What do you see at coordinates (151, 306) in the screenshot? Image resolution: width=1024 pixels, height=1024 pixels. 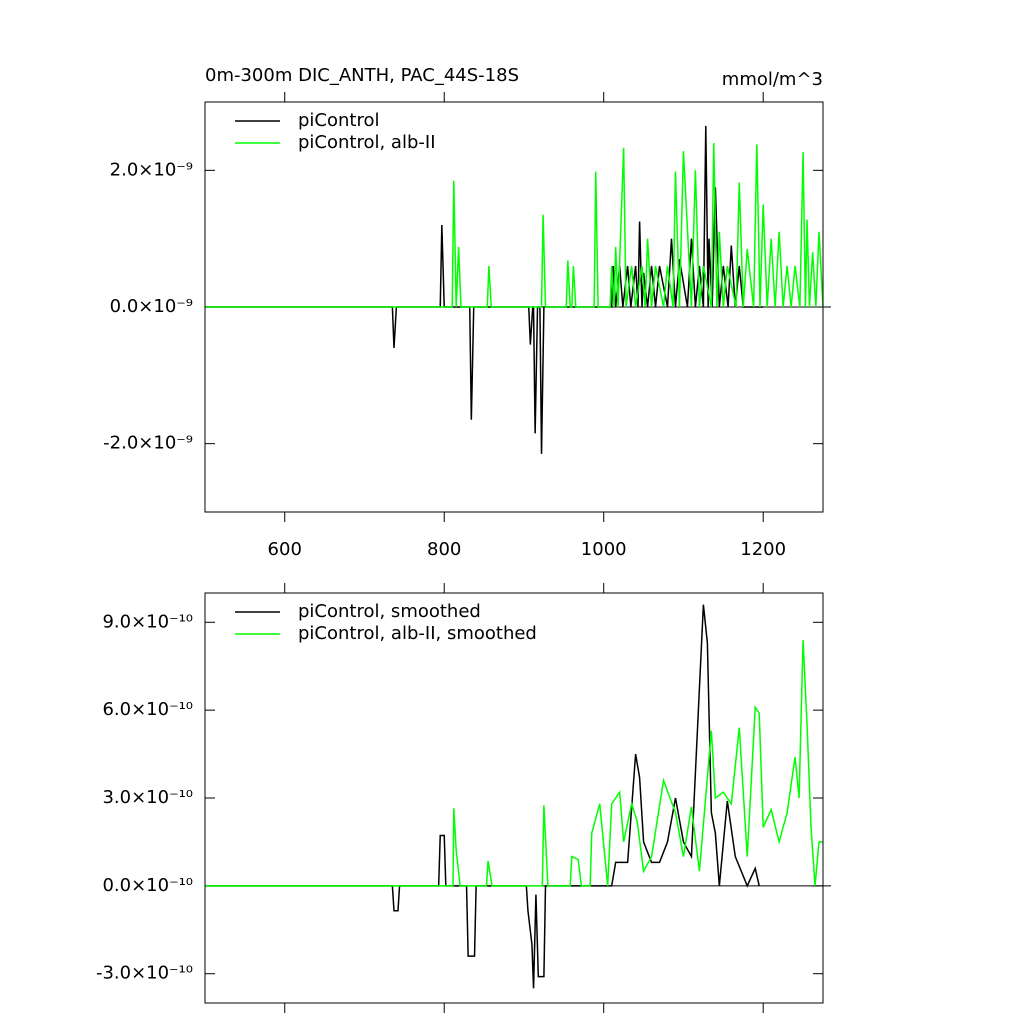 I see `y-tick-label: 0.0×10⁻⁹` at bounding box center [151, 306].